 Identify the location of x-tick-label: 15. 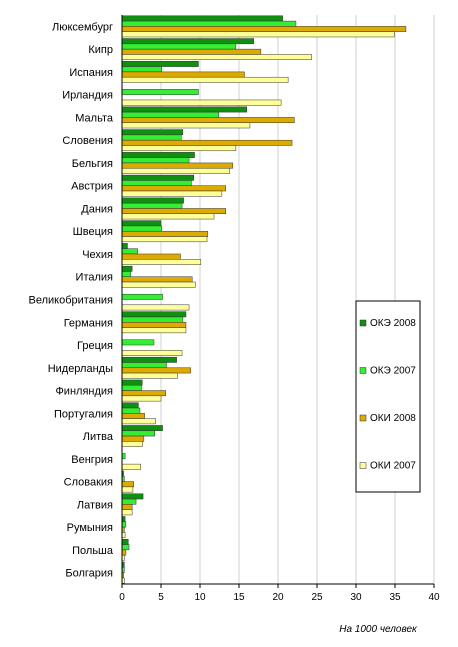
(239, 597).